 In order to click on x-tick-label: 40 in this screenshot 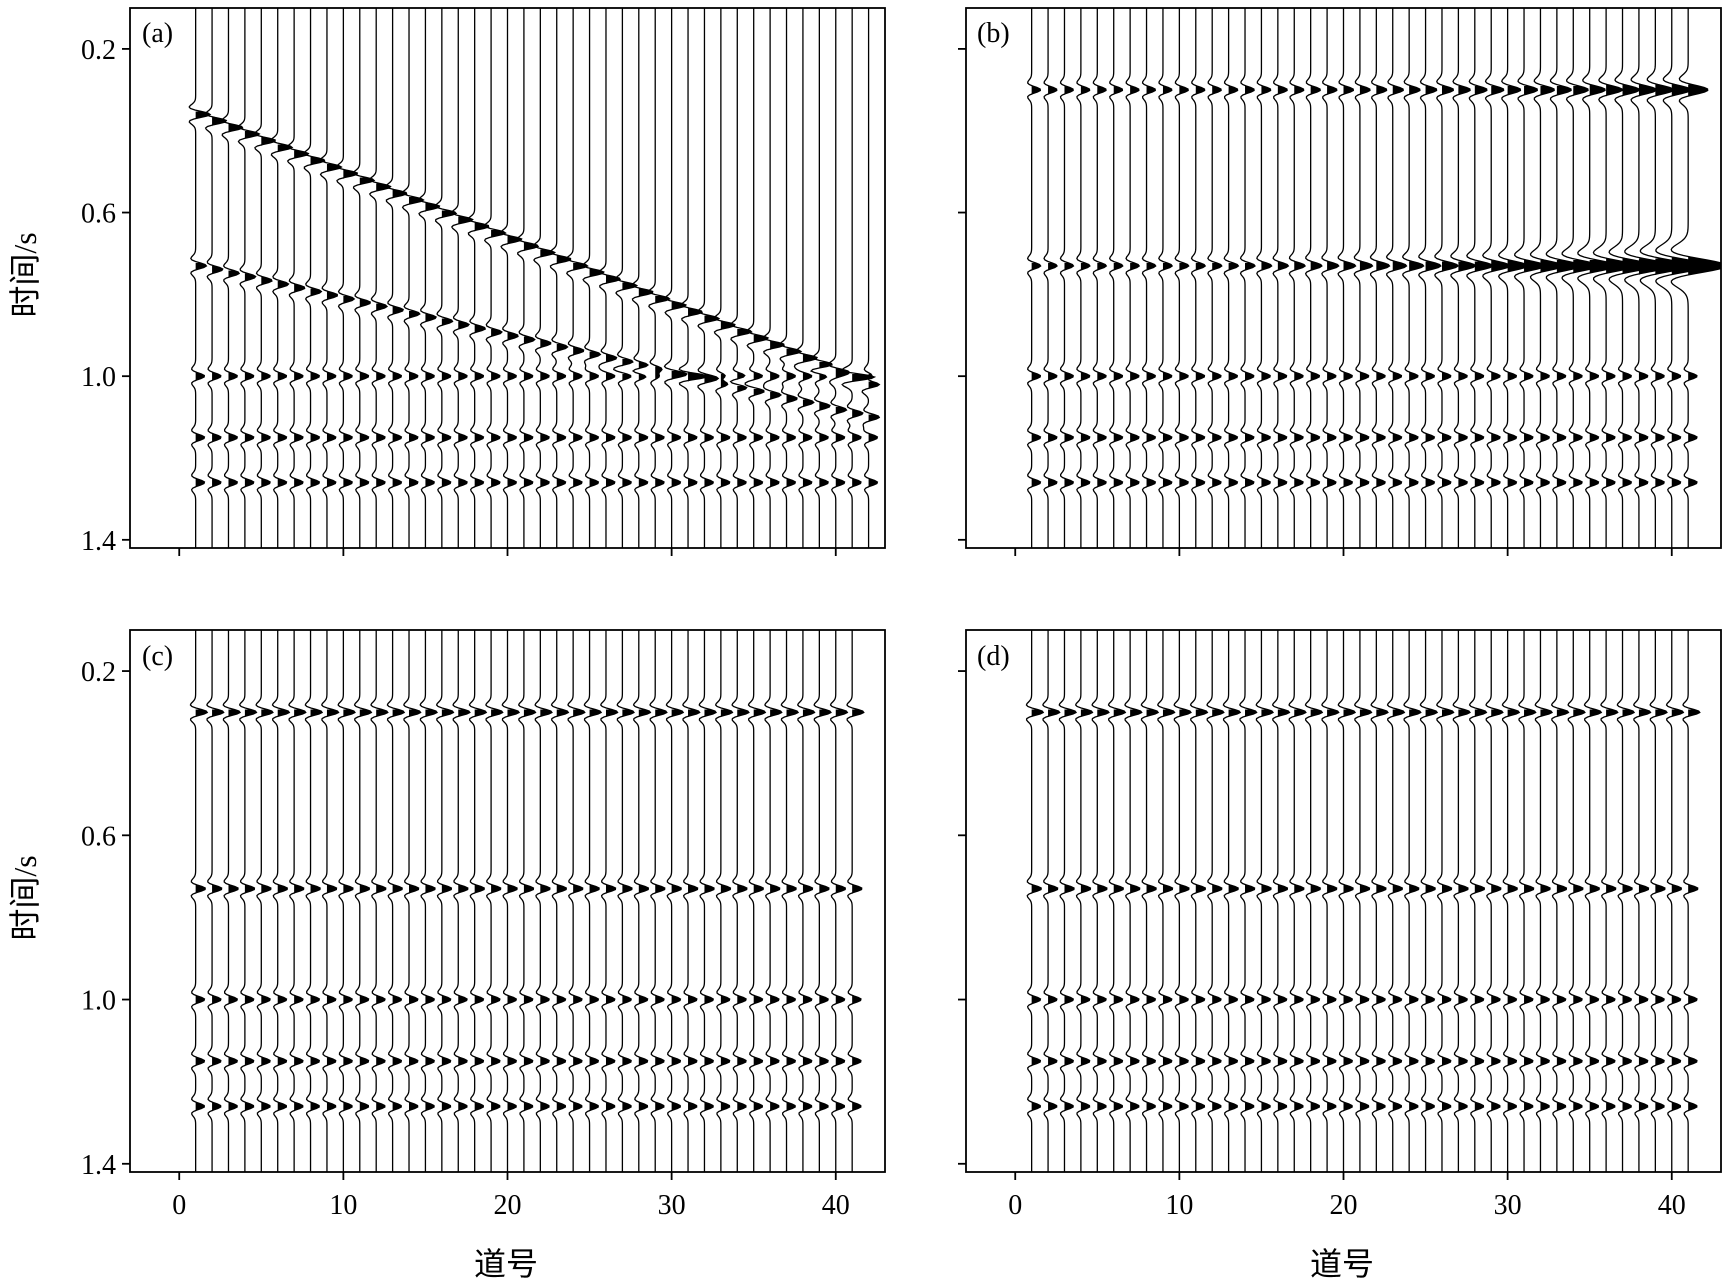, I will do `click(1672, 1205)`.